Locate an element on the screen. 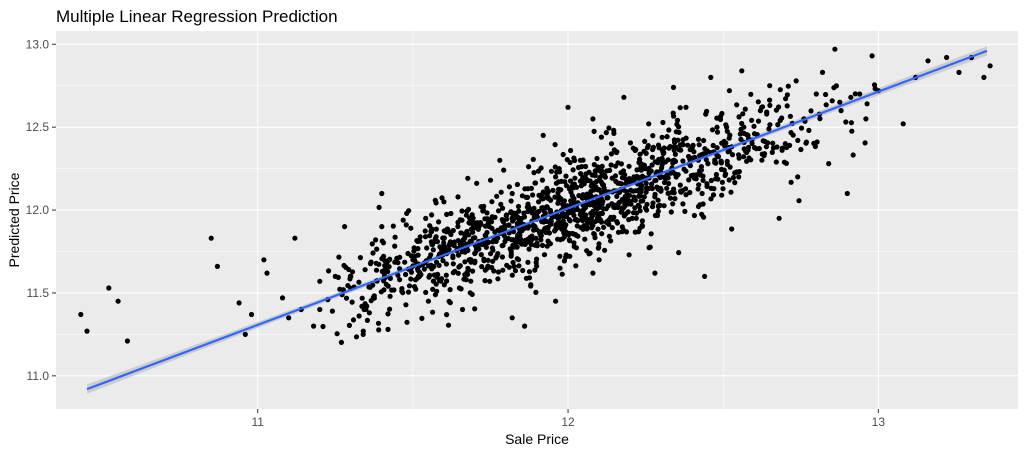  y-tick-label: 11.5 is located at coordinates (38, 293).